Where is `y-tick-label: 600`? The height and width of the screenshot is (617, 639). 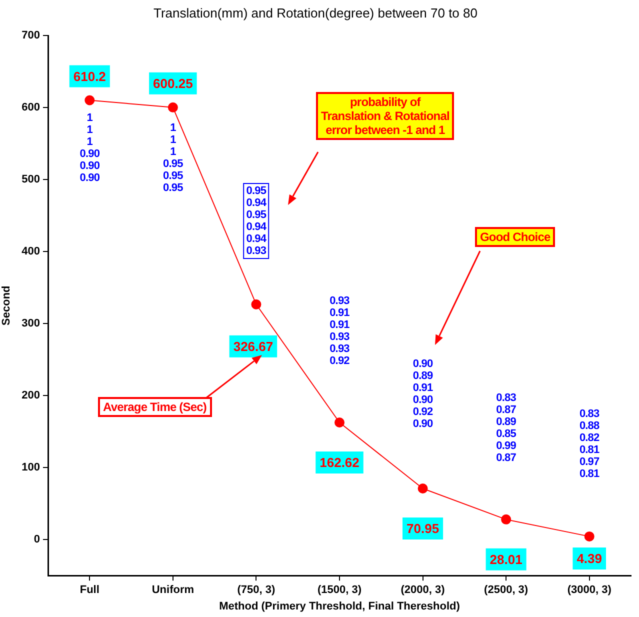
y-tick-label: 600 is located at coordinates (31, 108).